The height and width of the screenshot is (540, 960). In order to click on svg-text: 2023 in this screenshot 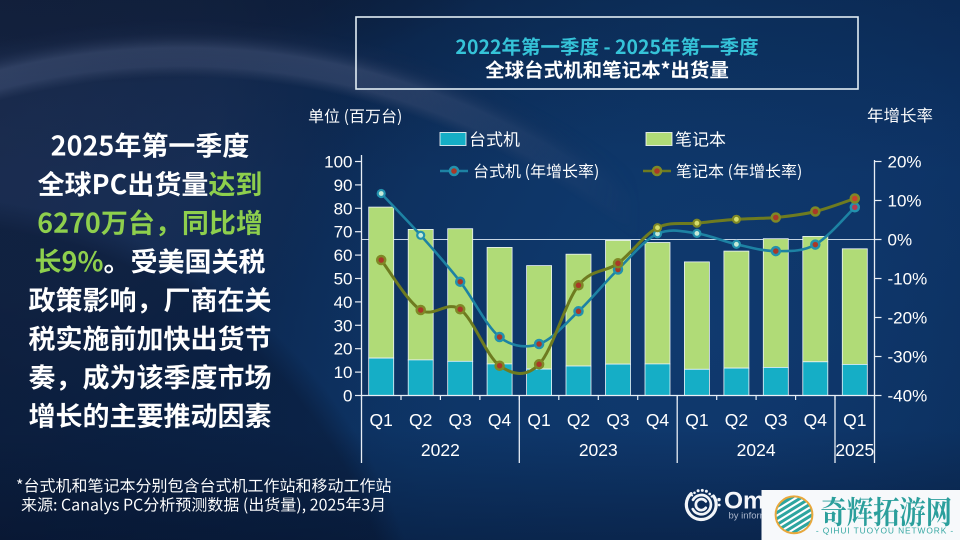, I will do `click(598, 450)`.